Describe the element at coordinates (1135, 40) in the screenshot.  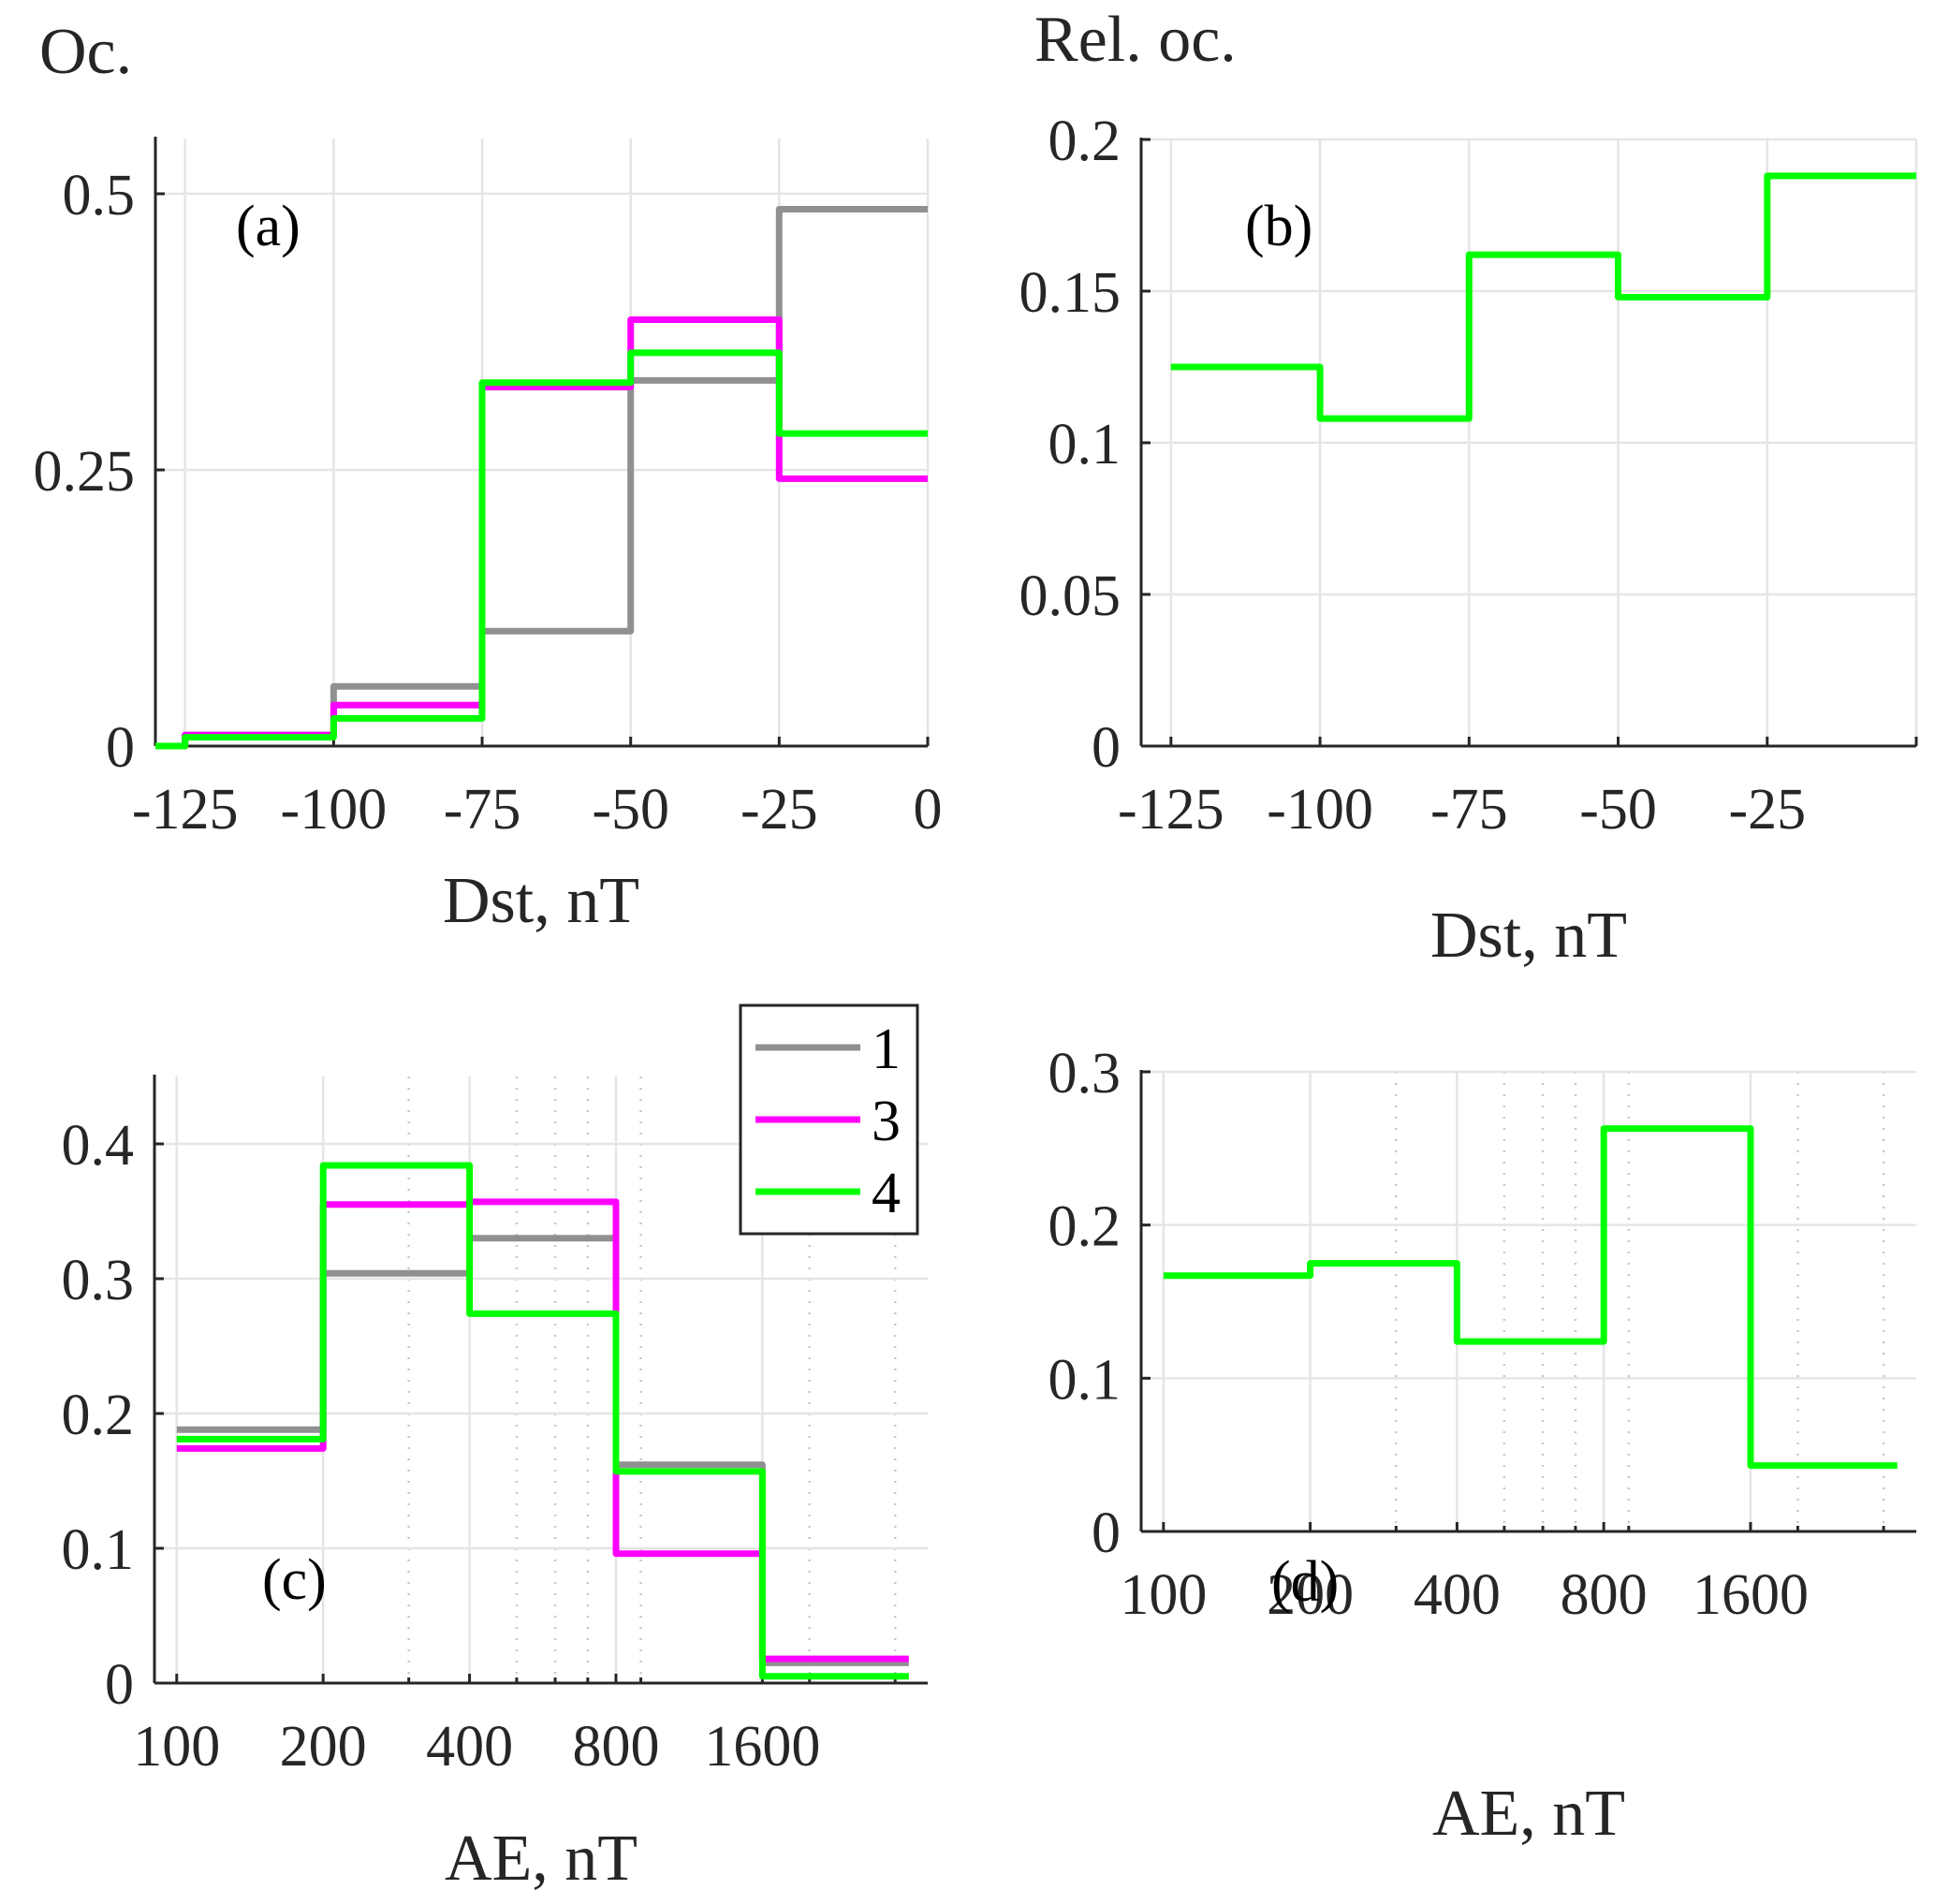
I see `y-axis-label: Rel. oc.` at that location.